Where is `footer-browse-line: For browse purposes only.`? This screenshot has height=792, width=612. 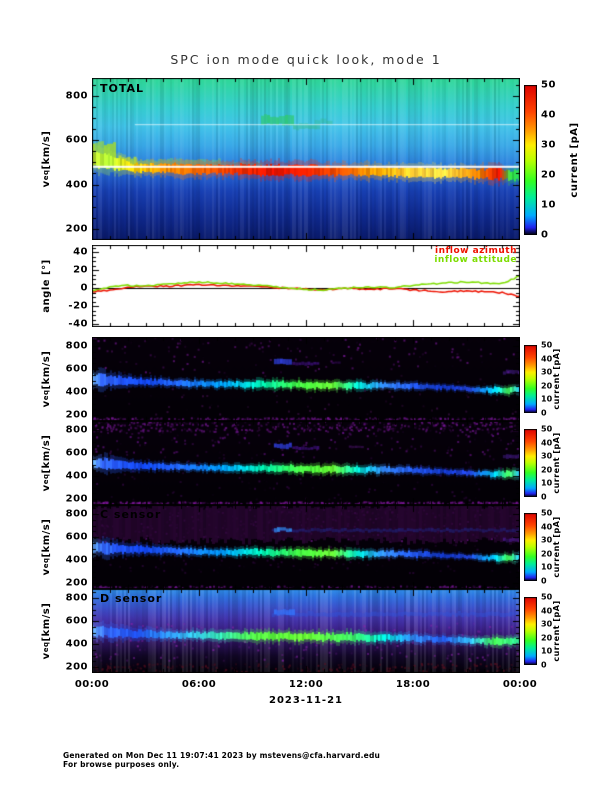 footer-browse-line: For browse purposes only. is located at coordinates (121, 764).